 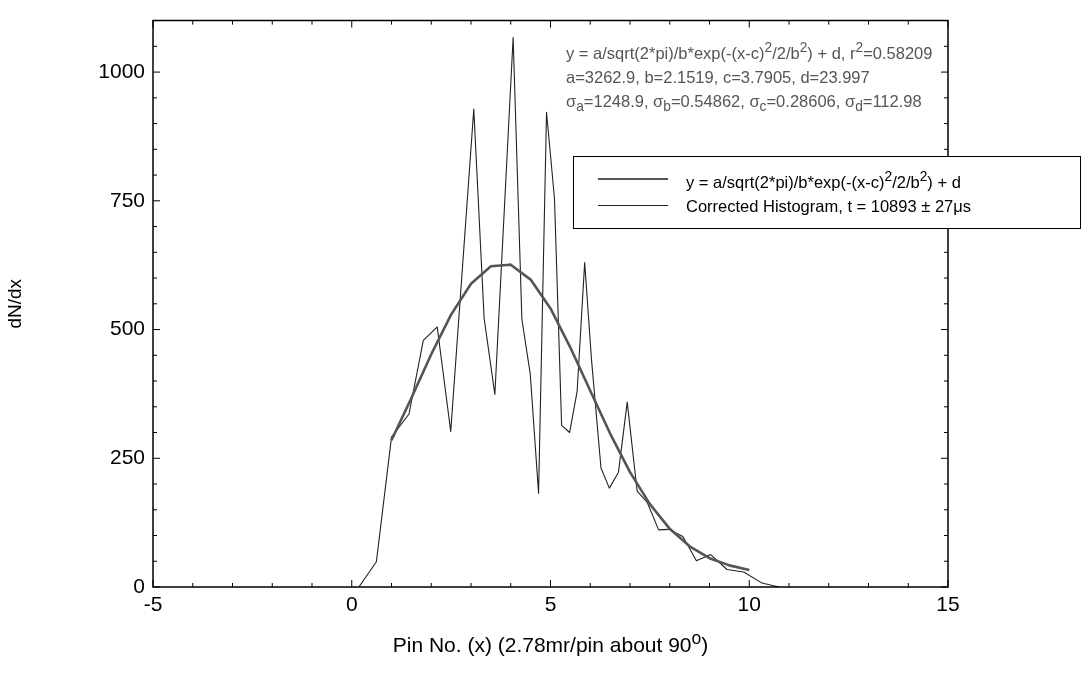 I want to click on annotation: y = a/sqrt(2*pi)/b*exp(-(x-c)$^{2}$/2/b$^{2}$) + d, r$^{2}$=0.58209, so click(x=749, y=51).